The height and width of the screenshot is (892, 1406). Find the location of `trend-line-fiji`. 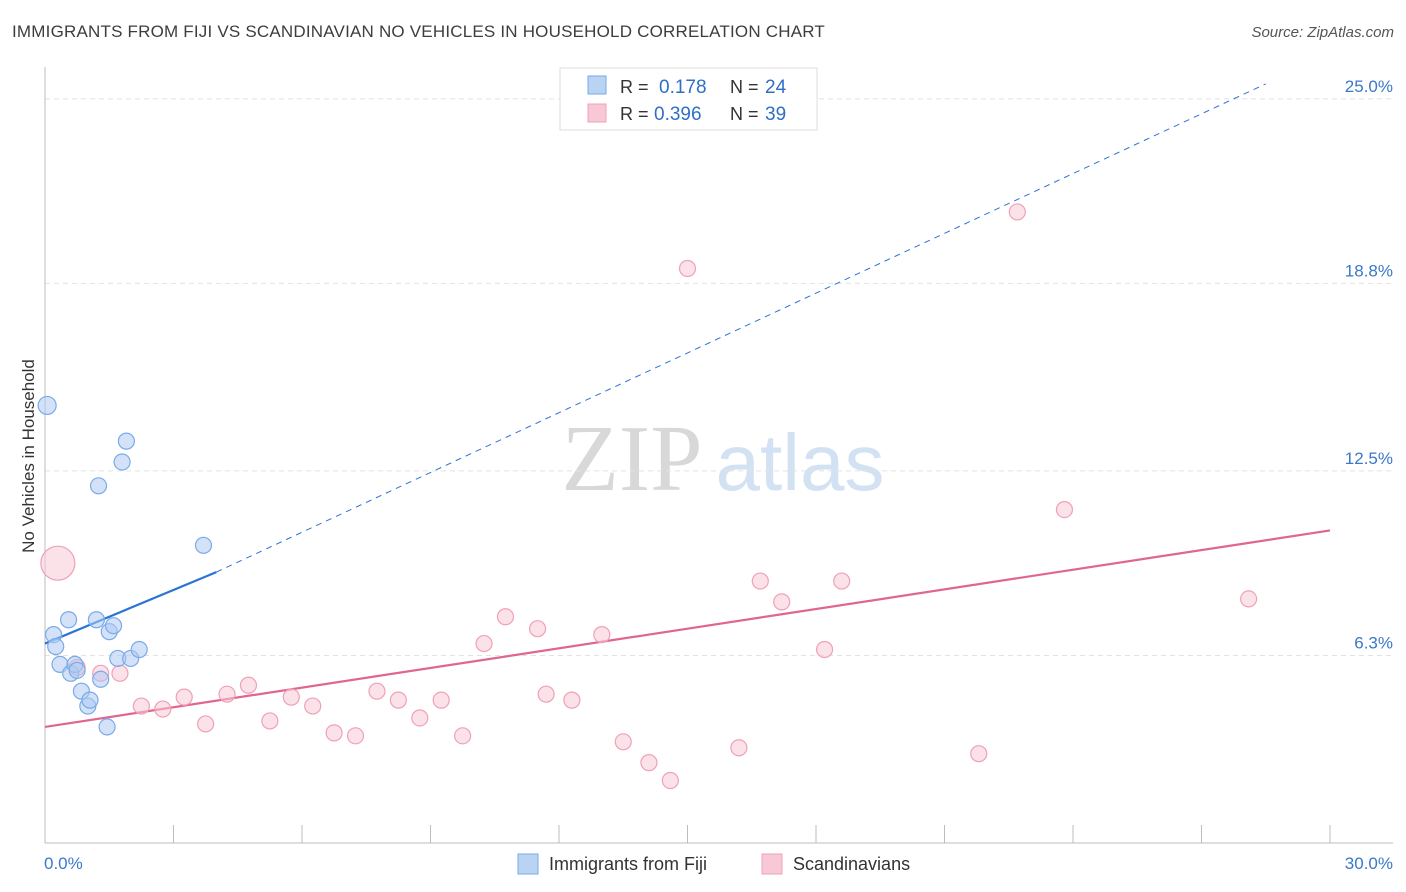

trend-line-fiji is located at coordinates (130, 608).